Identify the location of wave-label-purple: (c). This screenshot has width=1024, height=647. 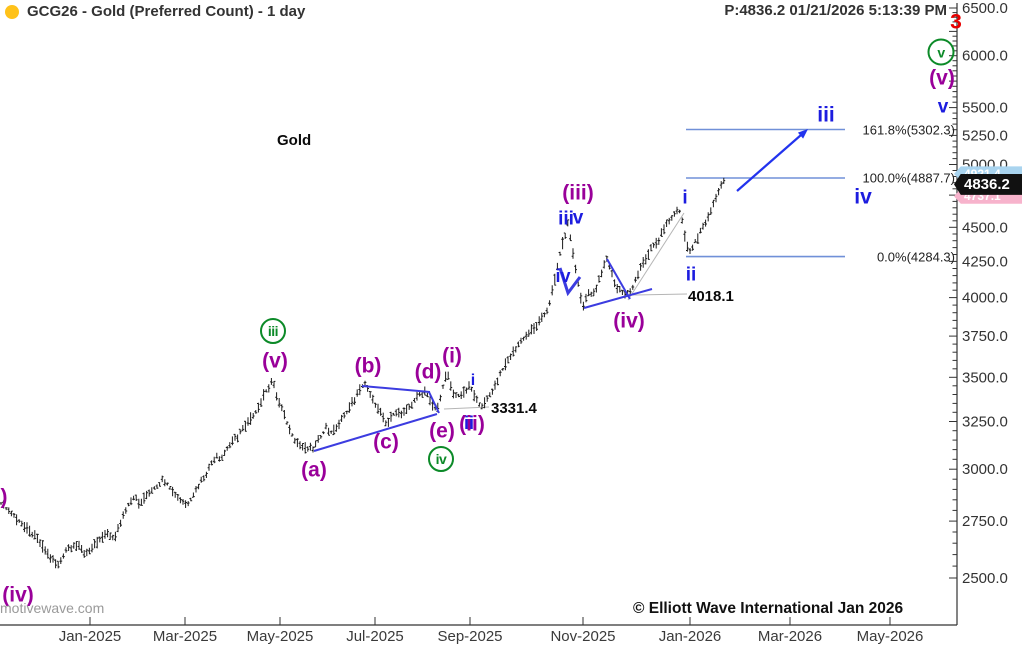
(386, 442).